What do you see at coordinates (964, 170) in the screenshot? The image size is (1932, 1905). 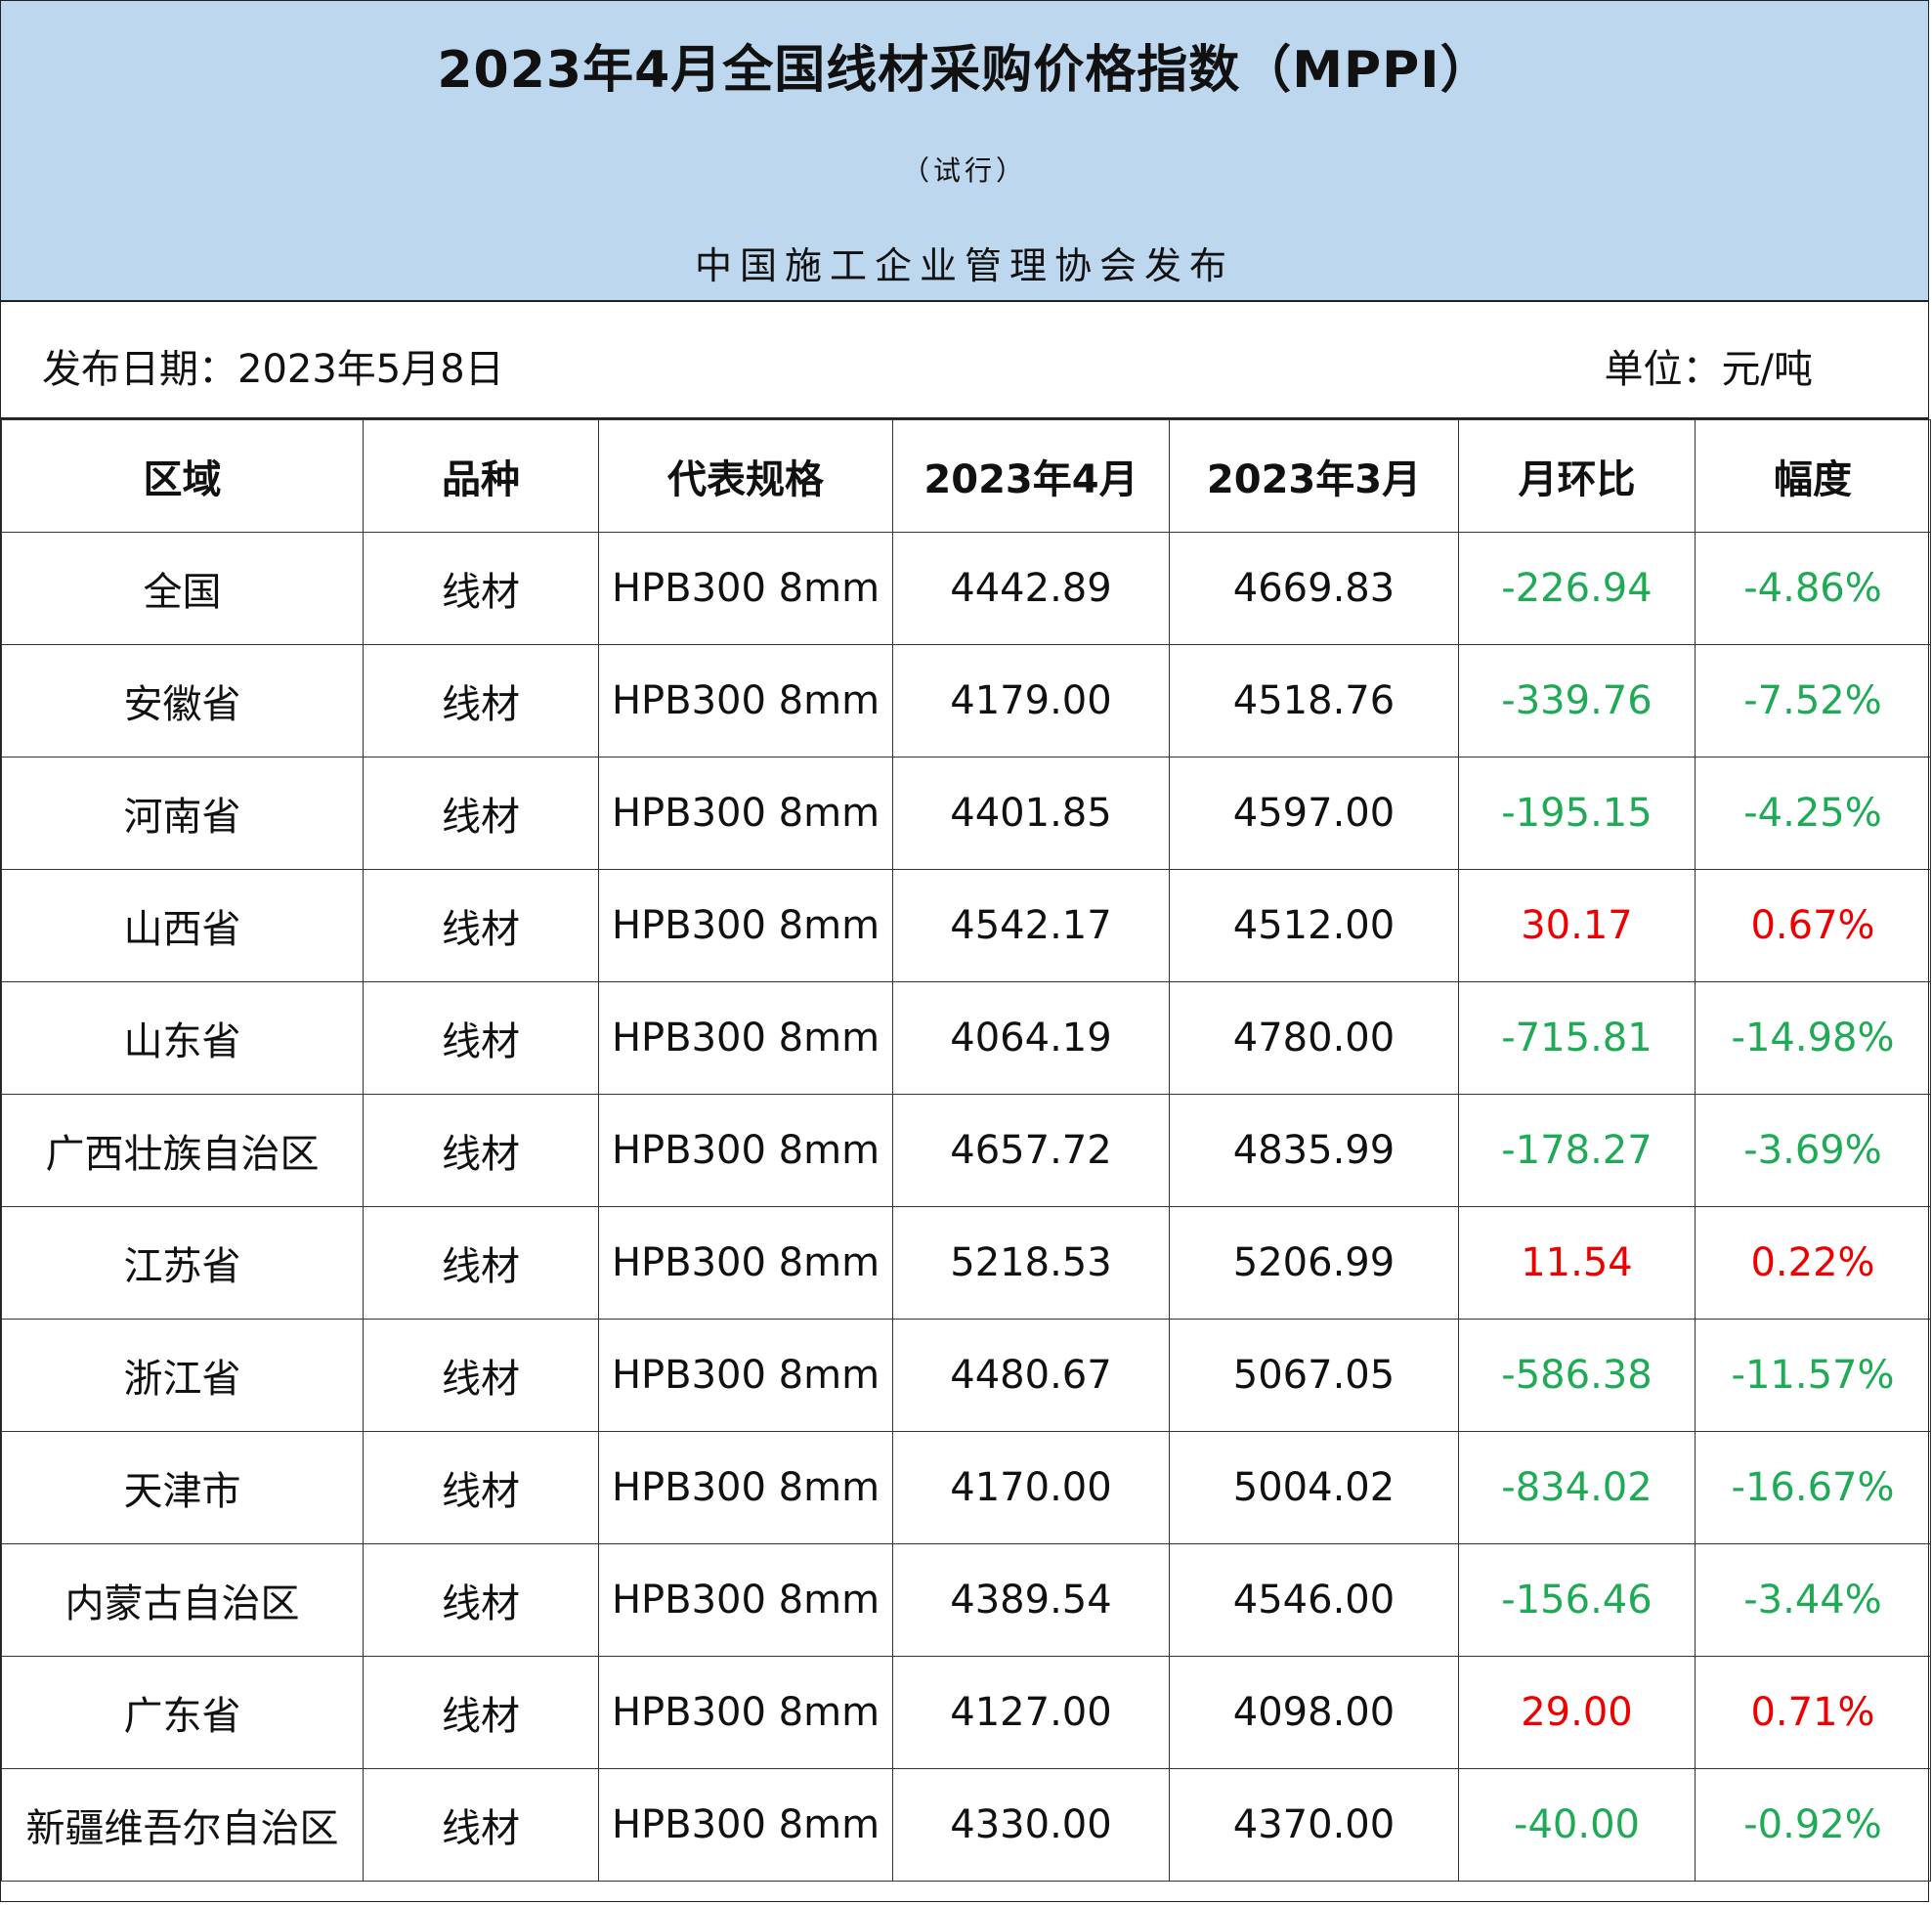 I see `page-subtitle: （试行）` at bounding box center [964, 170].